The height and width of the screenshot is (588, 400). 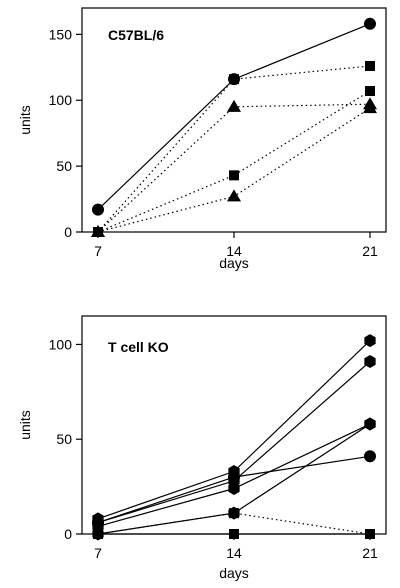 I want to click on series-6-point, so click(x=234, y=513).